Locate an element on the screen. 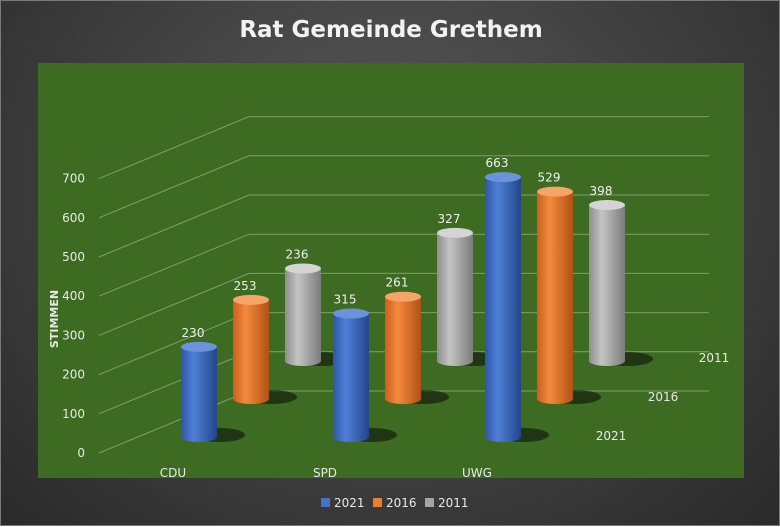  legend-item: 2016 is located at coordinates (395, 503).